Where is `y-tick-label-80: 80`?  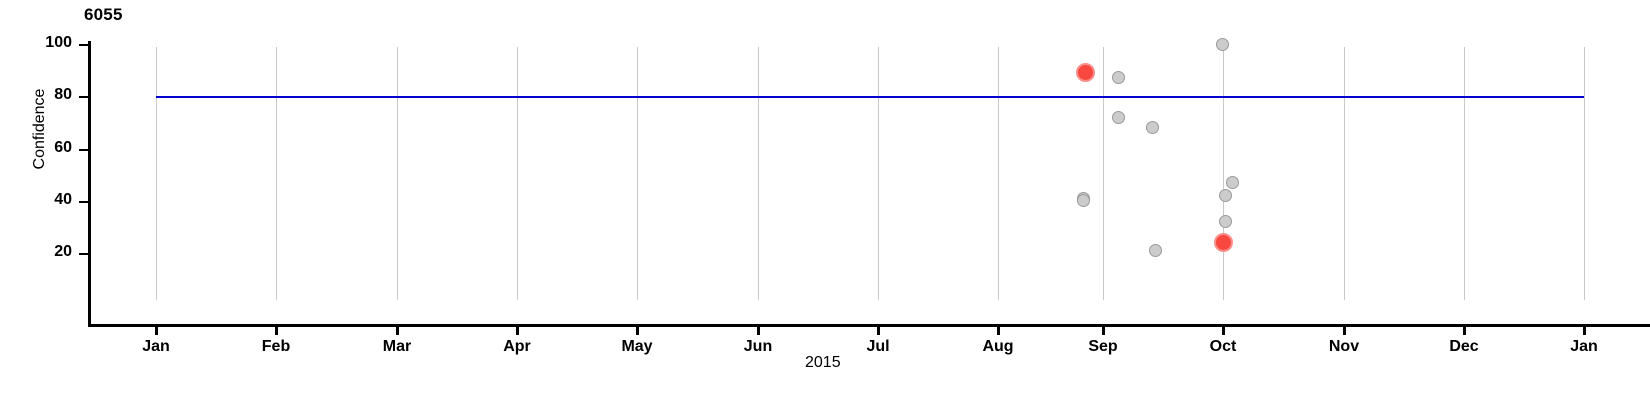
y-tick-label-80: 80 is located at coordinates (63, 95).